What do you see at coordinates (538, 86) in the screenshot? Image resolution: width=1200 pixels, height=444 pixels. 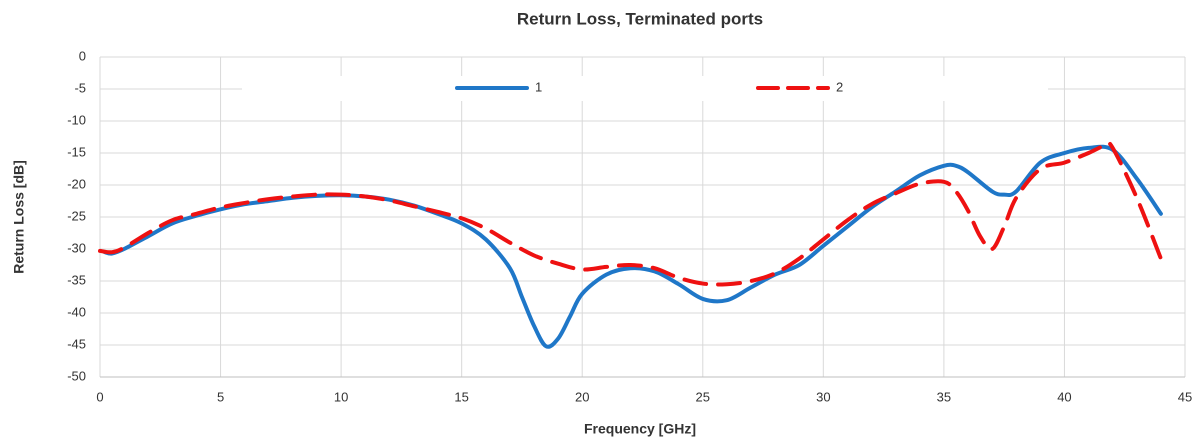 I see `legend-label: 1` at bounding box center [538, 86].